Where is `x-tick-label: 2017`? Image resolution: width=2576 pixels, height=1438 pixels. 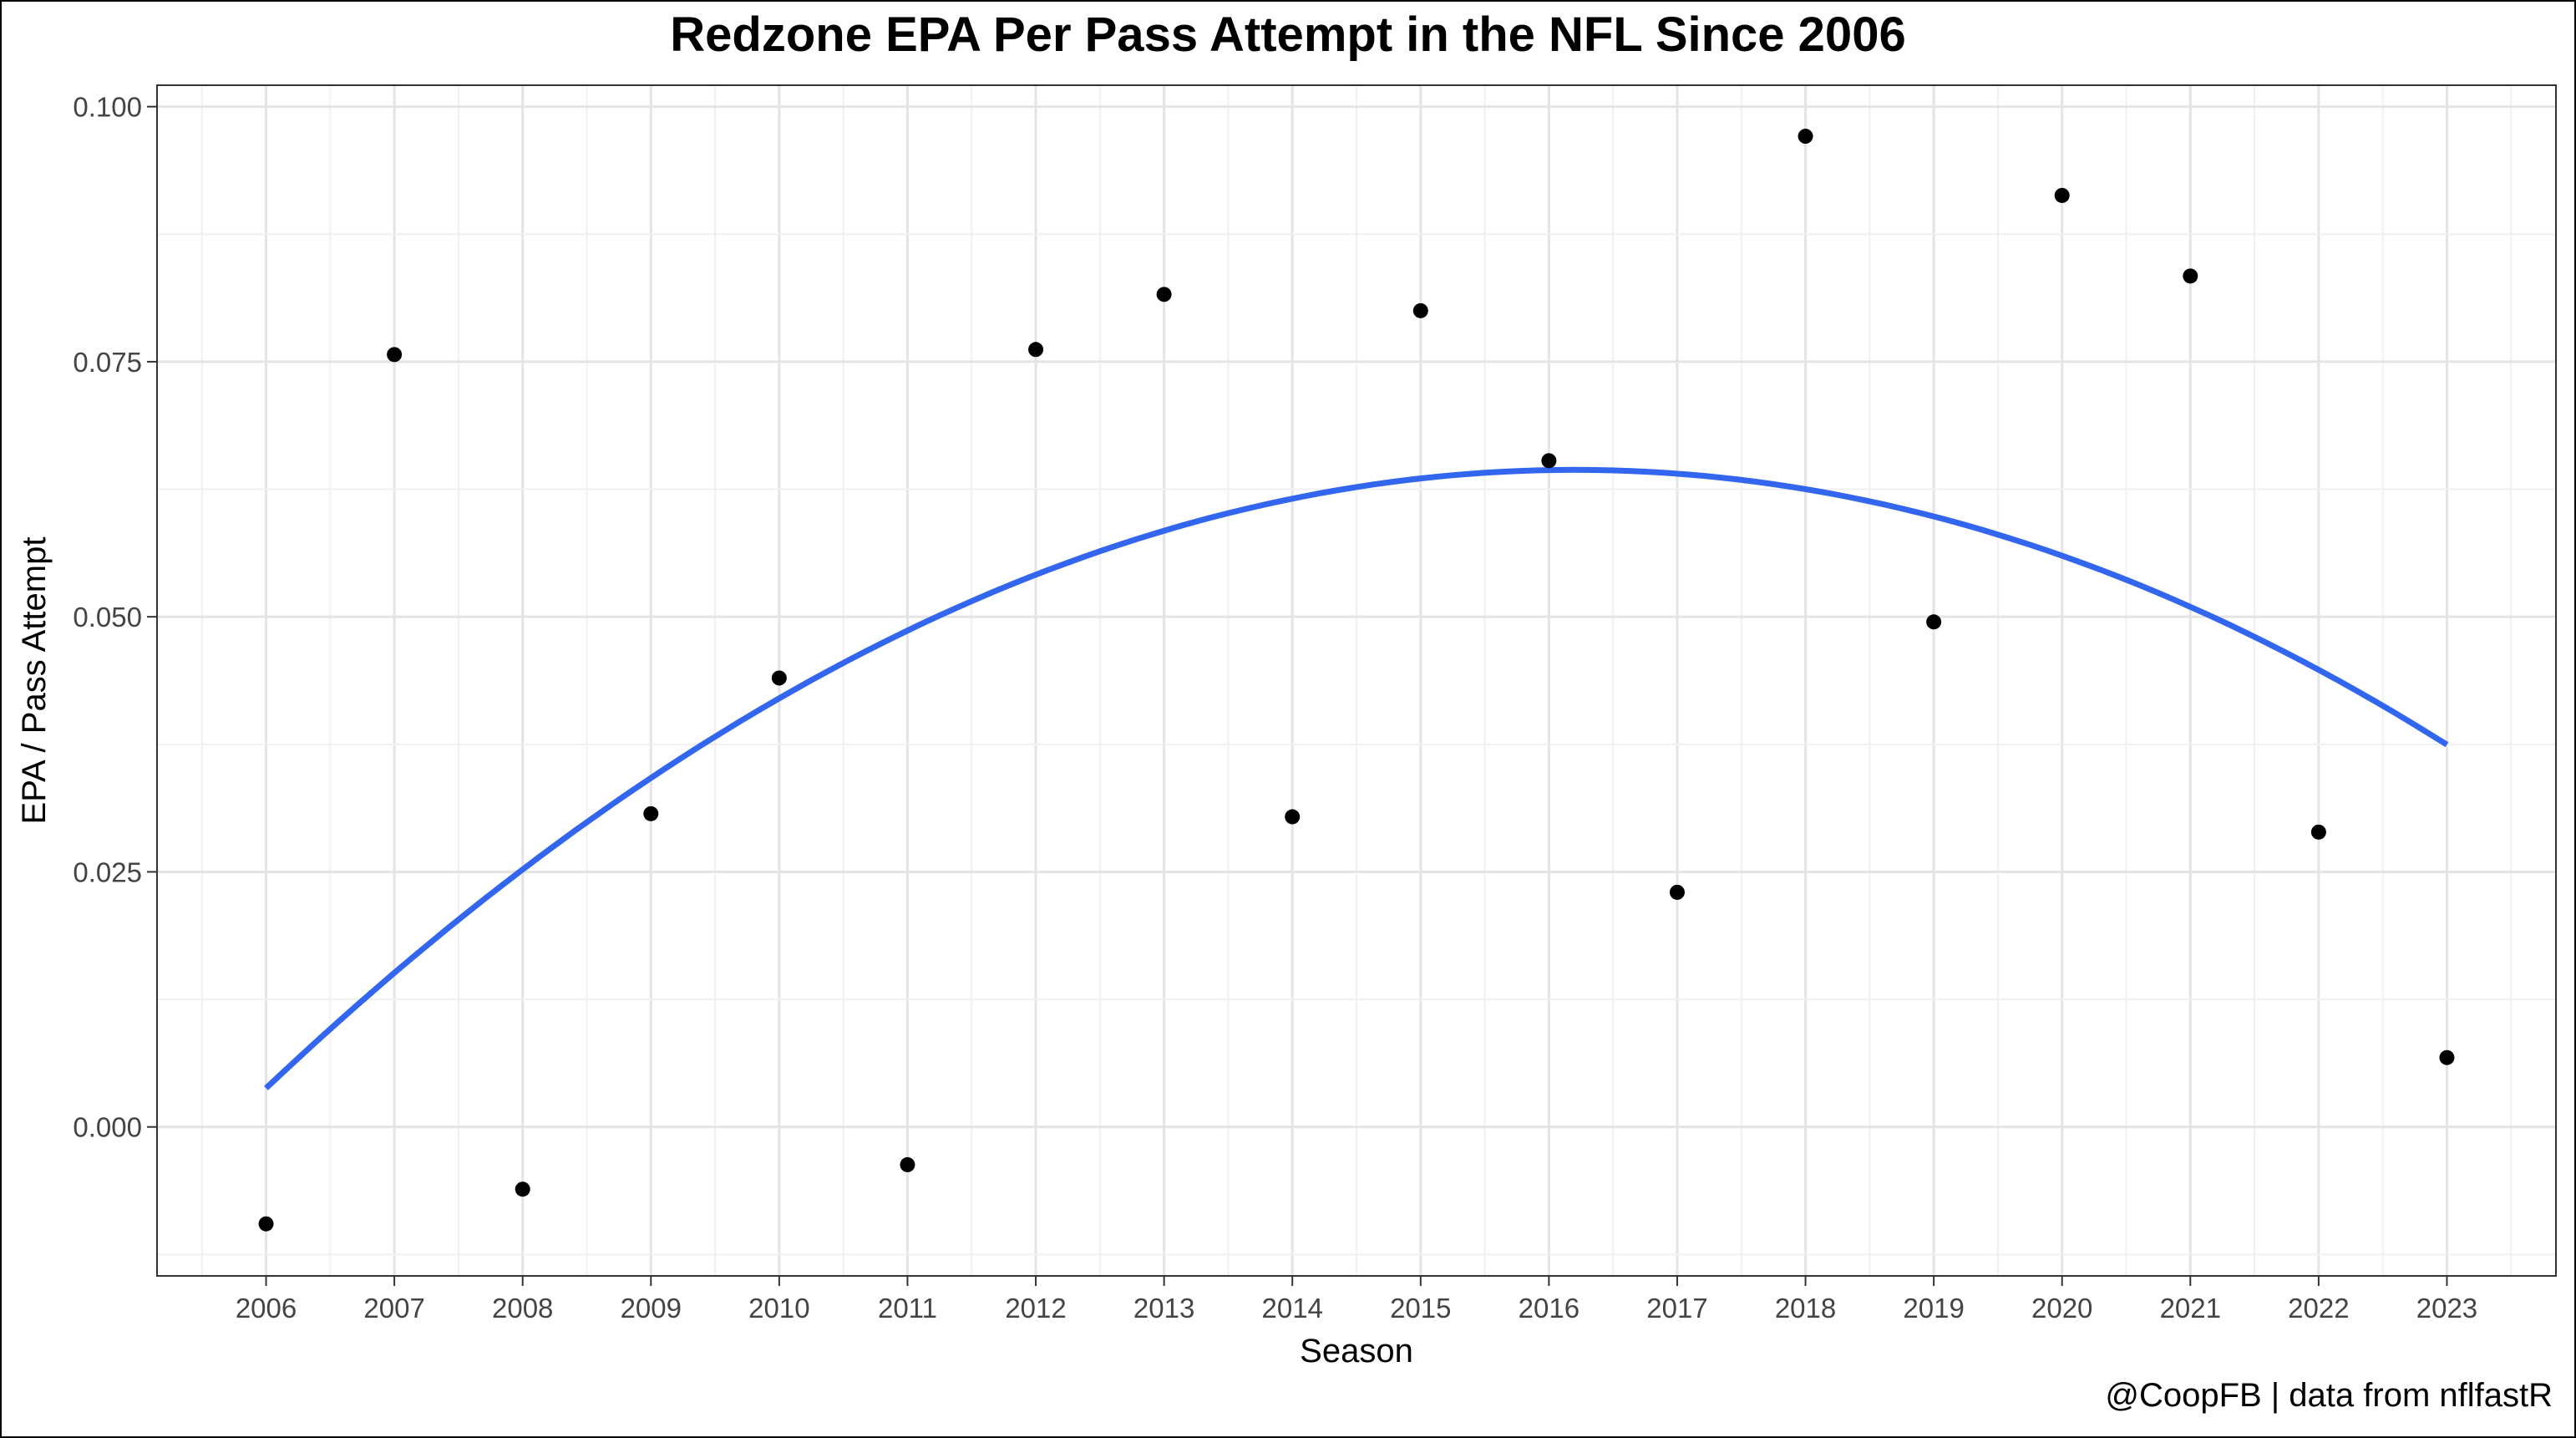 x-tick-label: 2017 is located at coordinates (1676, 1308).